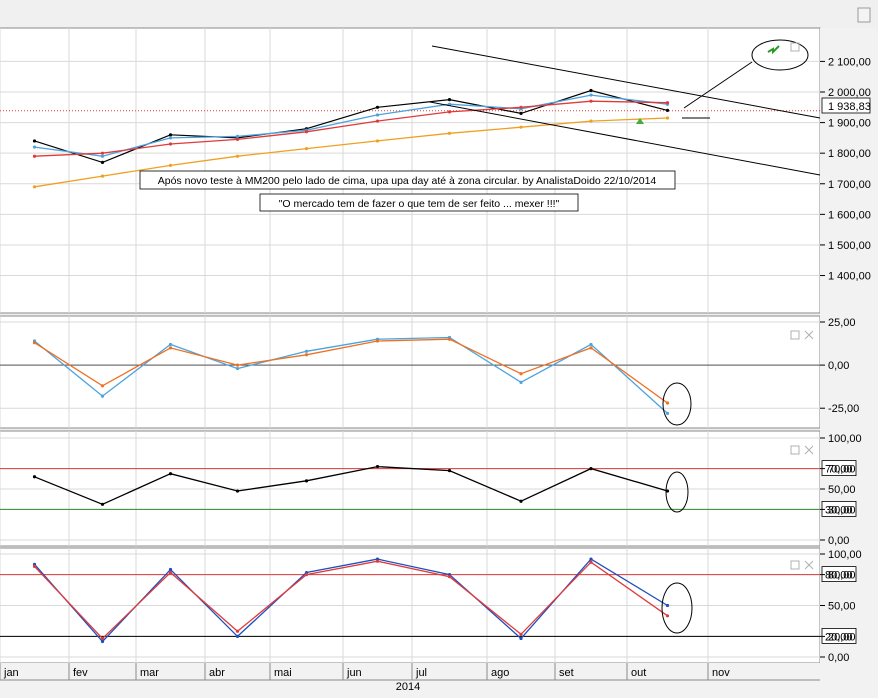  I want to click on fast-average-series, so click(351, 125).